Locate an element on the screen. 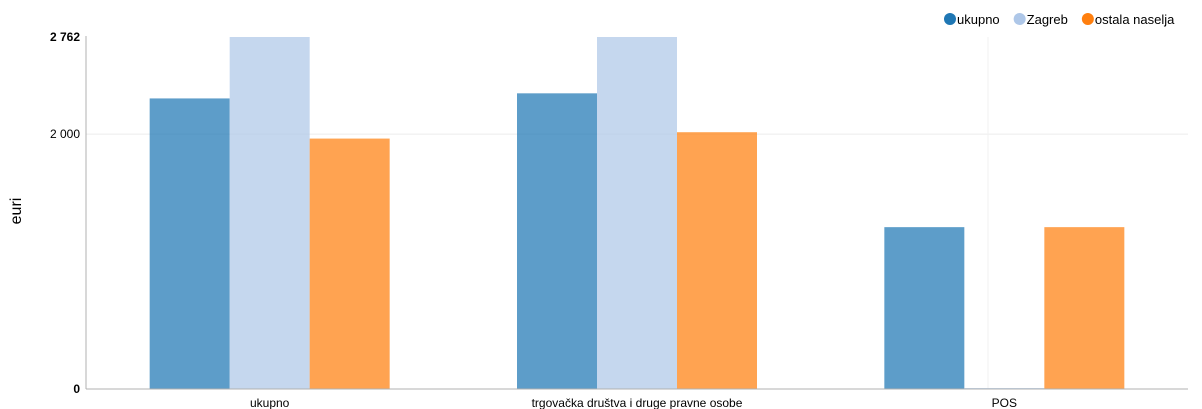  y-tick-label: 0 is located at coordinates (76, 389).